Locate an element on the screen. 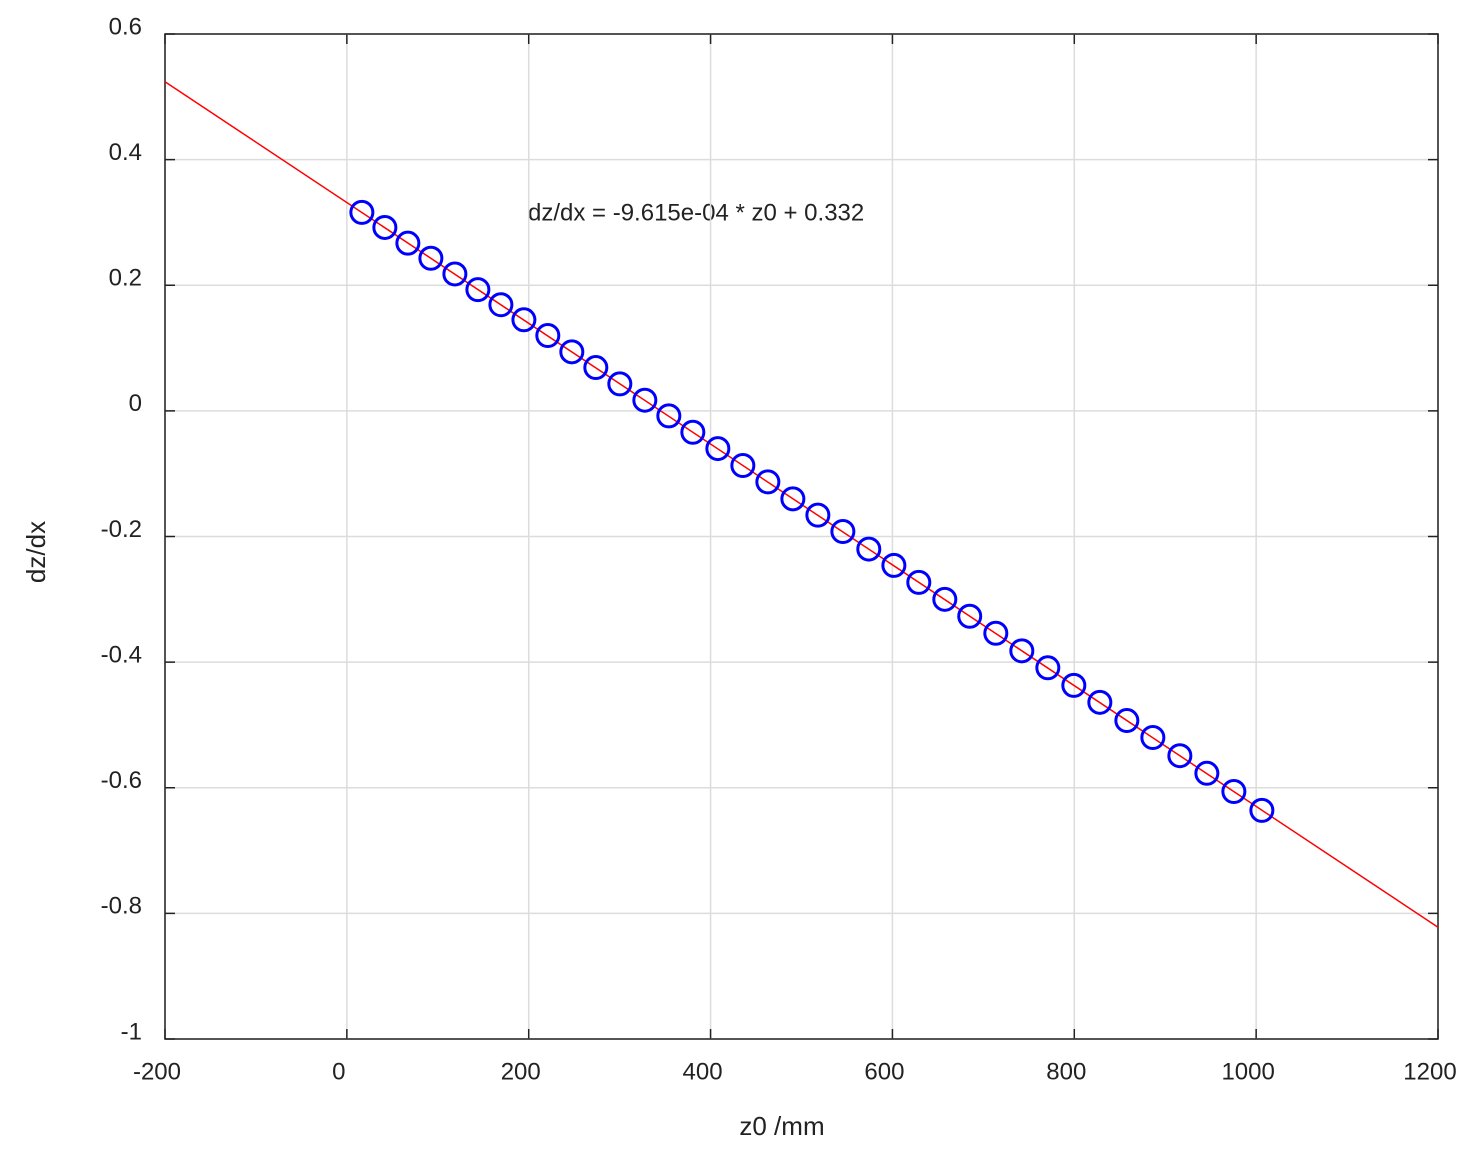 The image size is (1481, 1161). x-tick-label: 0 is located at coordinates (338, 1071).